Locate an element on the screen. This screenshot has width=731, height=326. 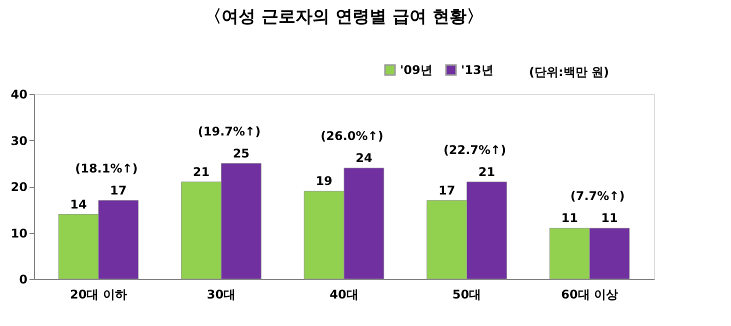
y-tick-label: 30 is located at coordinates (19, 141).